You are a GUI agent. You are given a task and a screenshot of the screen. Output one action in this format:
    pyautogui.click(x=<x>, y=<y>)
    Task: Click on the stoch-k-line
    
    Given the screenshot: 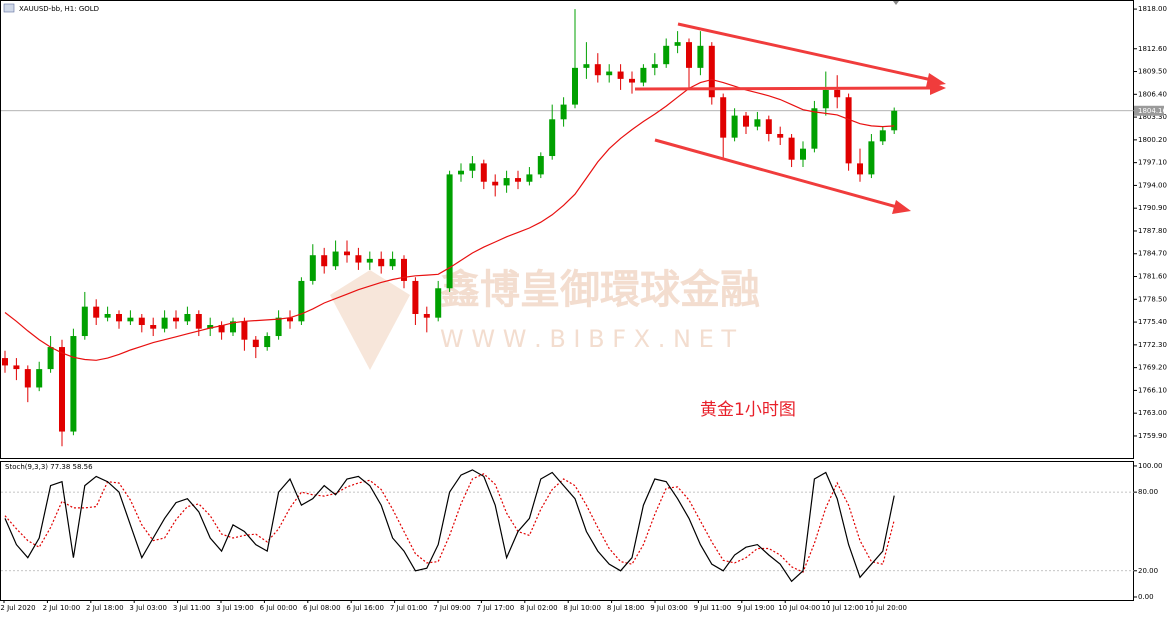 What is the action you would take?
    pyautogui.click(x=449, y=526)
    